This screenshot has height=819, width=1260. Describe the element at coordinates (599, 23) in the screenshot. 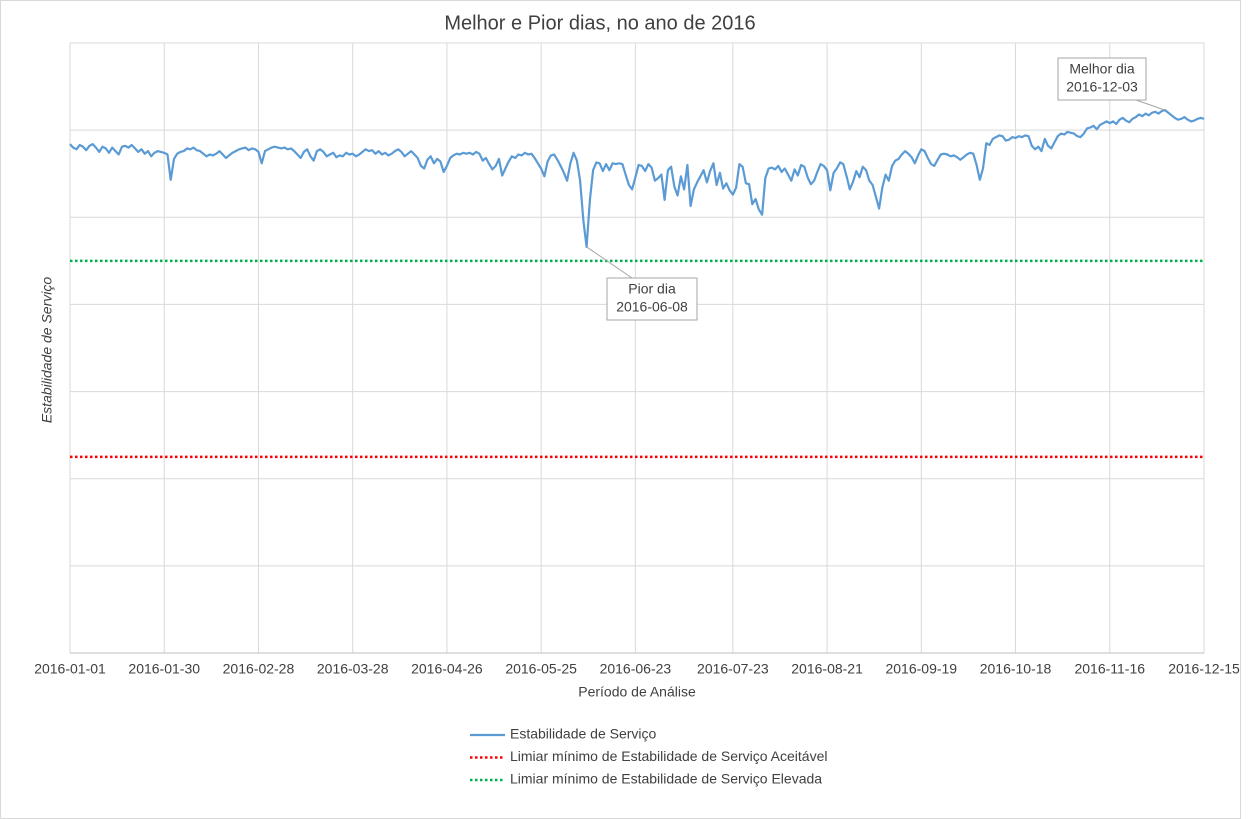

I see `chart-title: Melhor e Pior dias, no ano de 2016` at that location.